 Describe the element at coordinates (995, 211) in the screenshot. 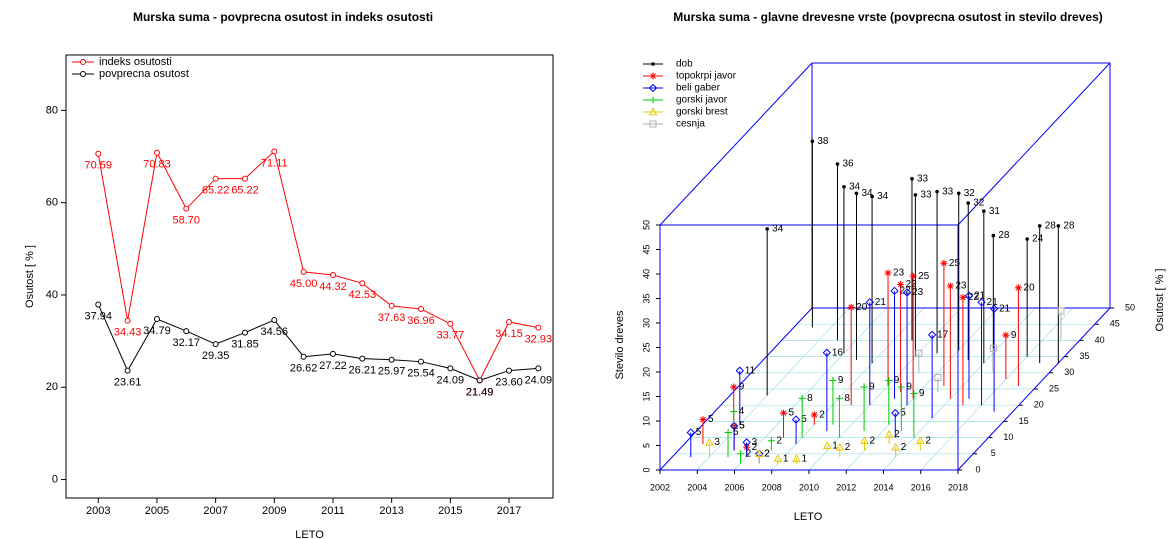

I see `data-label: 31` at that location.